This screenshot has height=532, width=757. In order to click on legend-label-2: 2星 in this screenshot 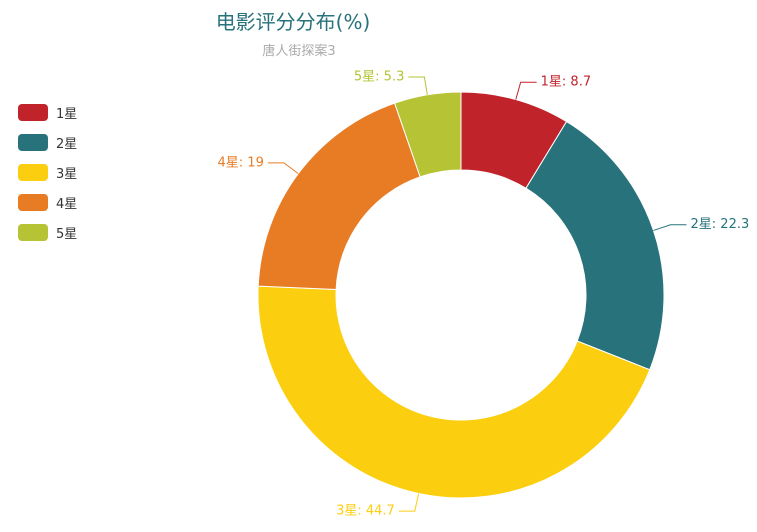, I will do `click(67, 144)`.